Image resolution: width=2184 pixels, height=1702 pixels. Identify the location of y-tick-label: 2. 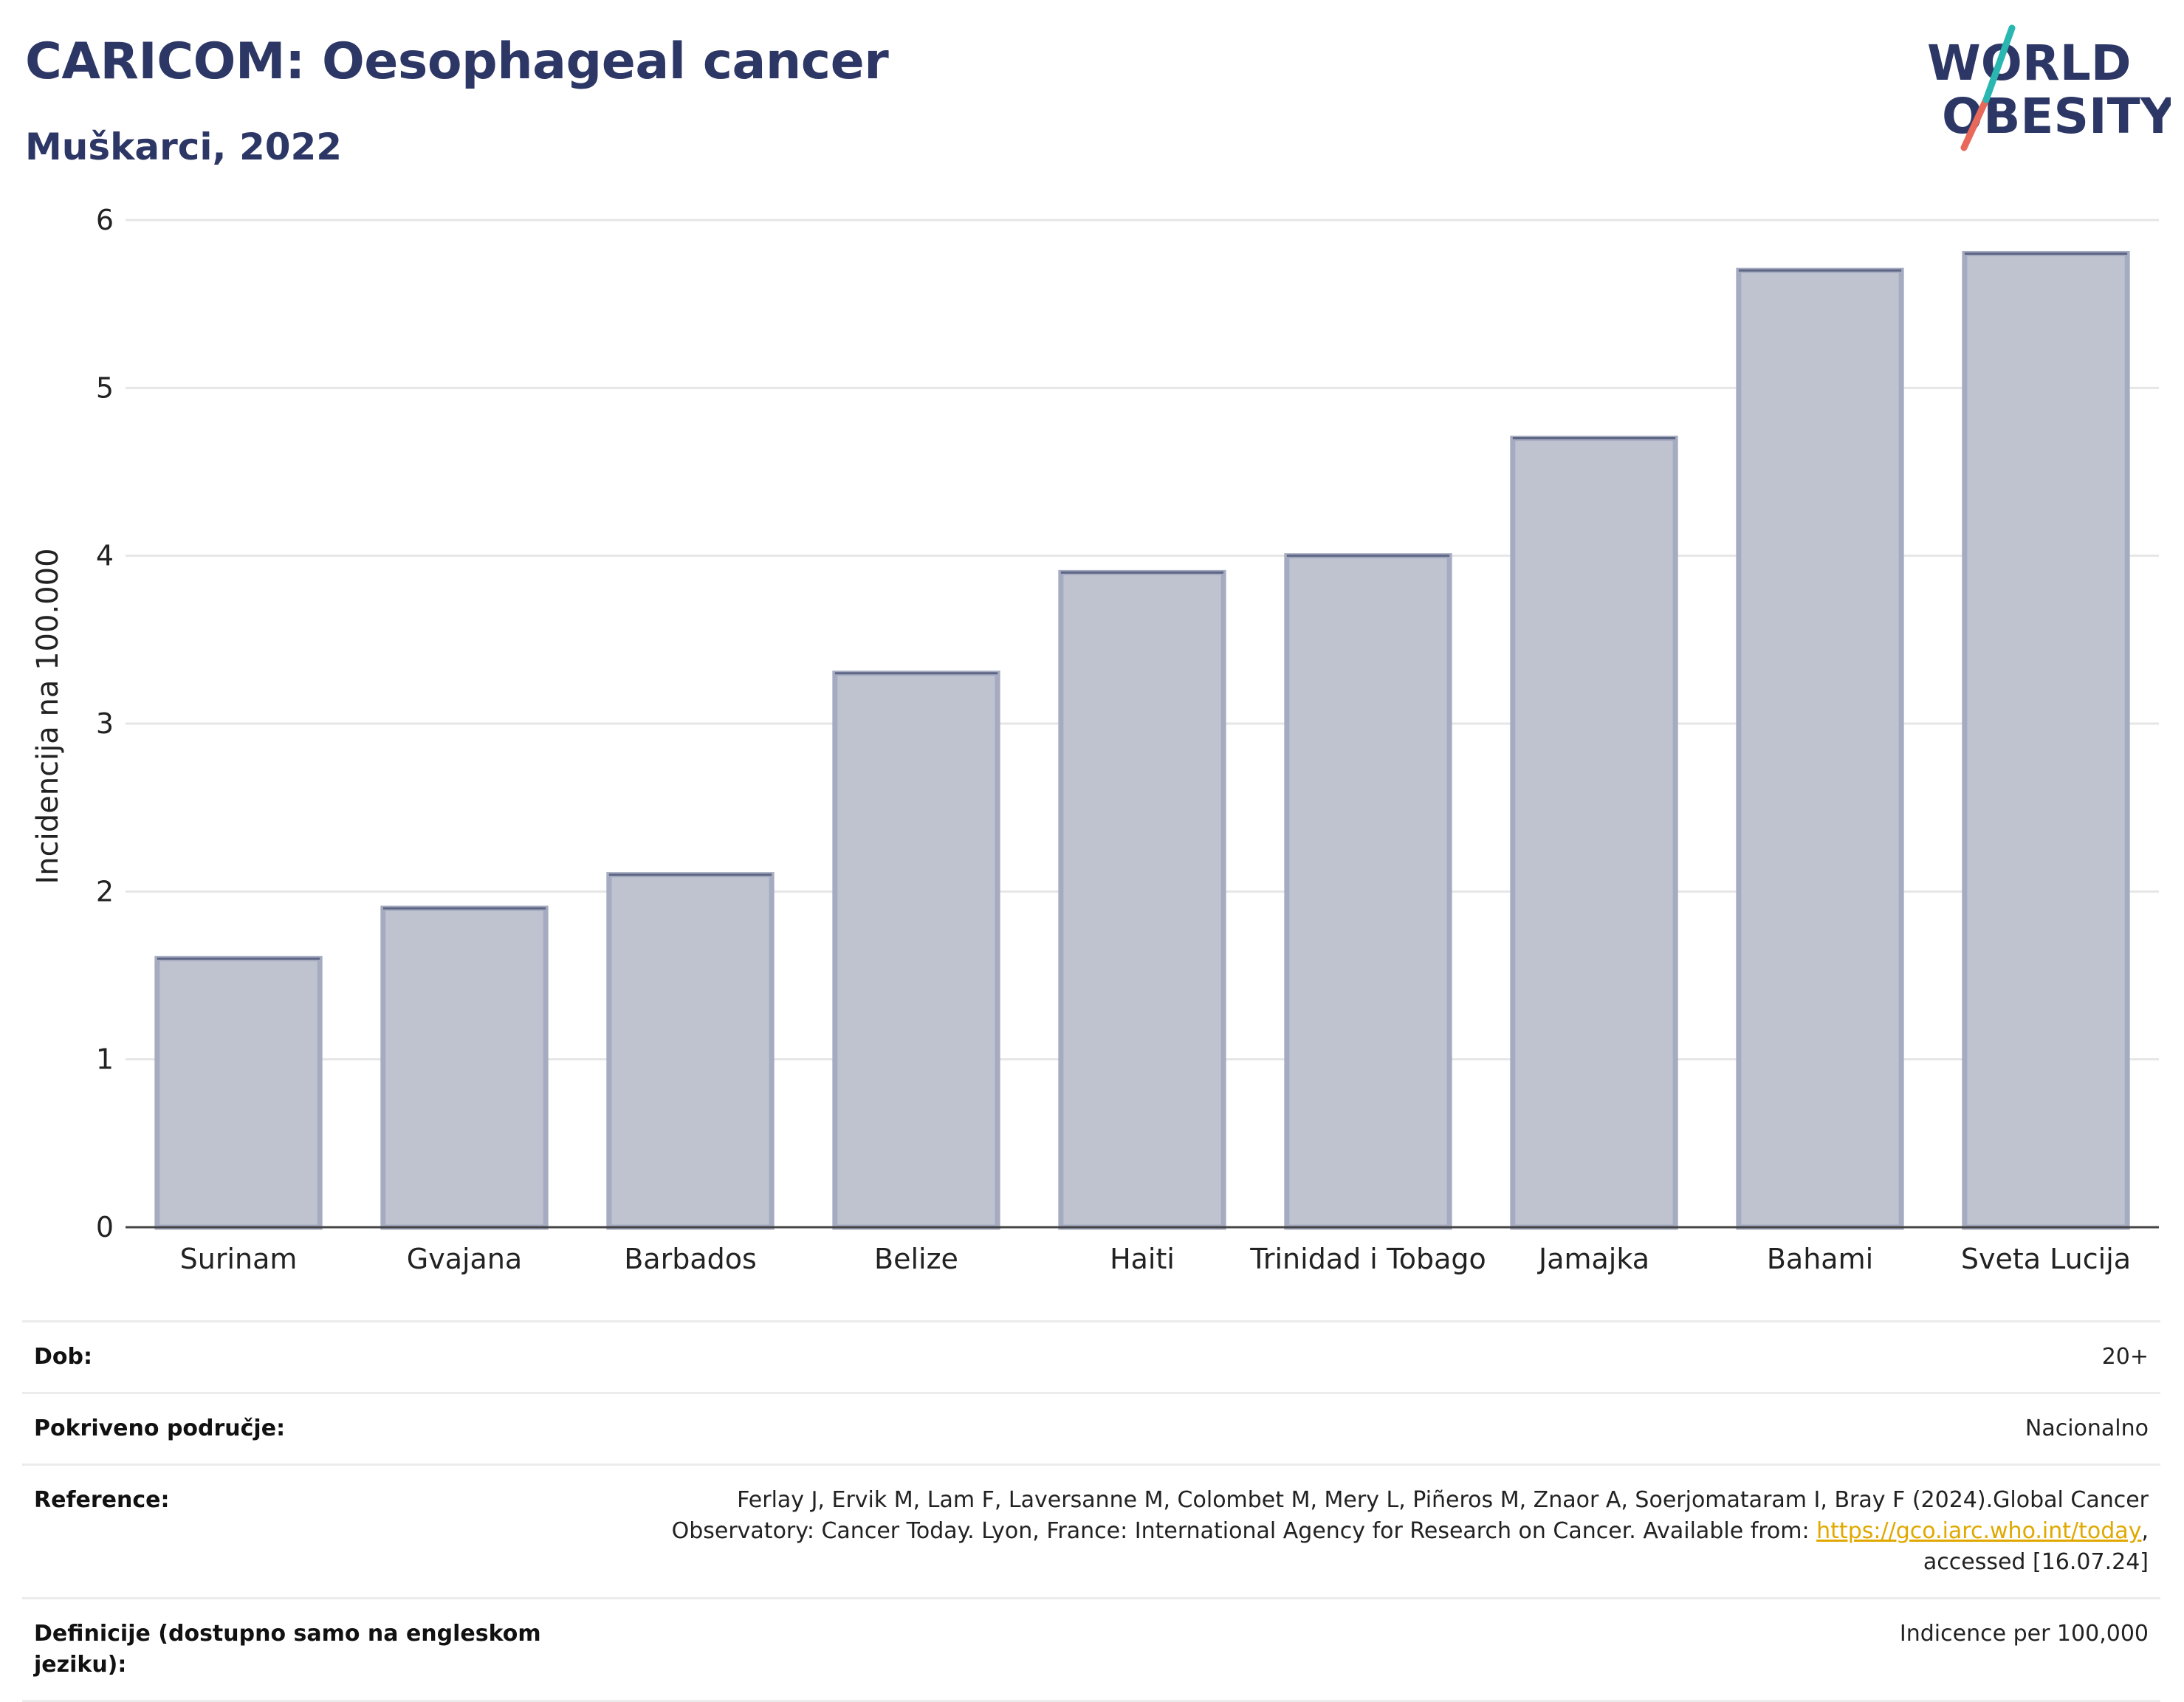
(105, 891).